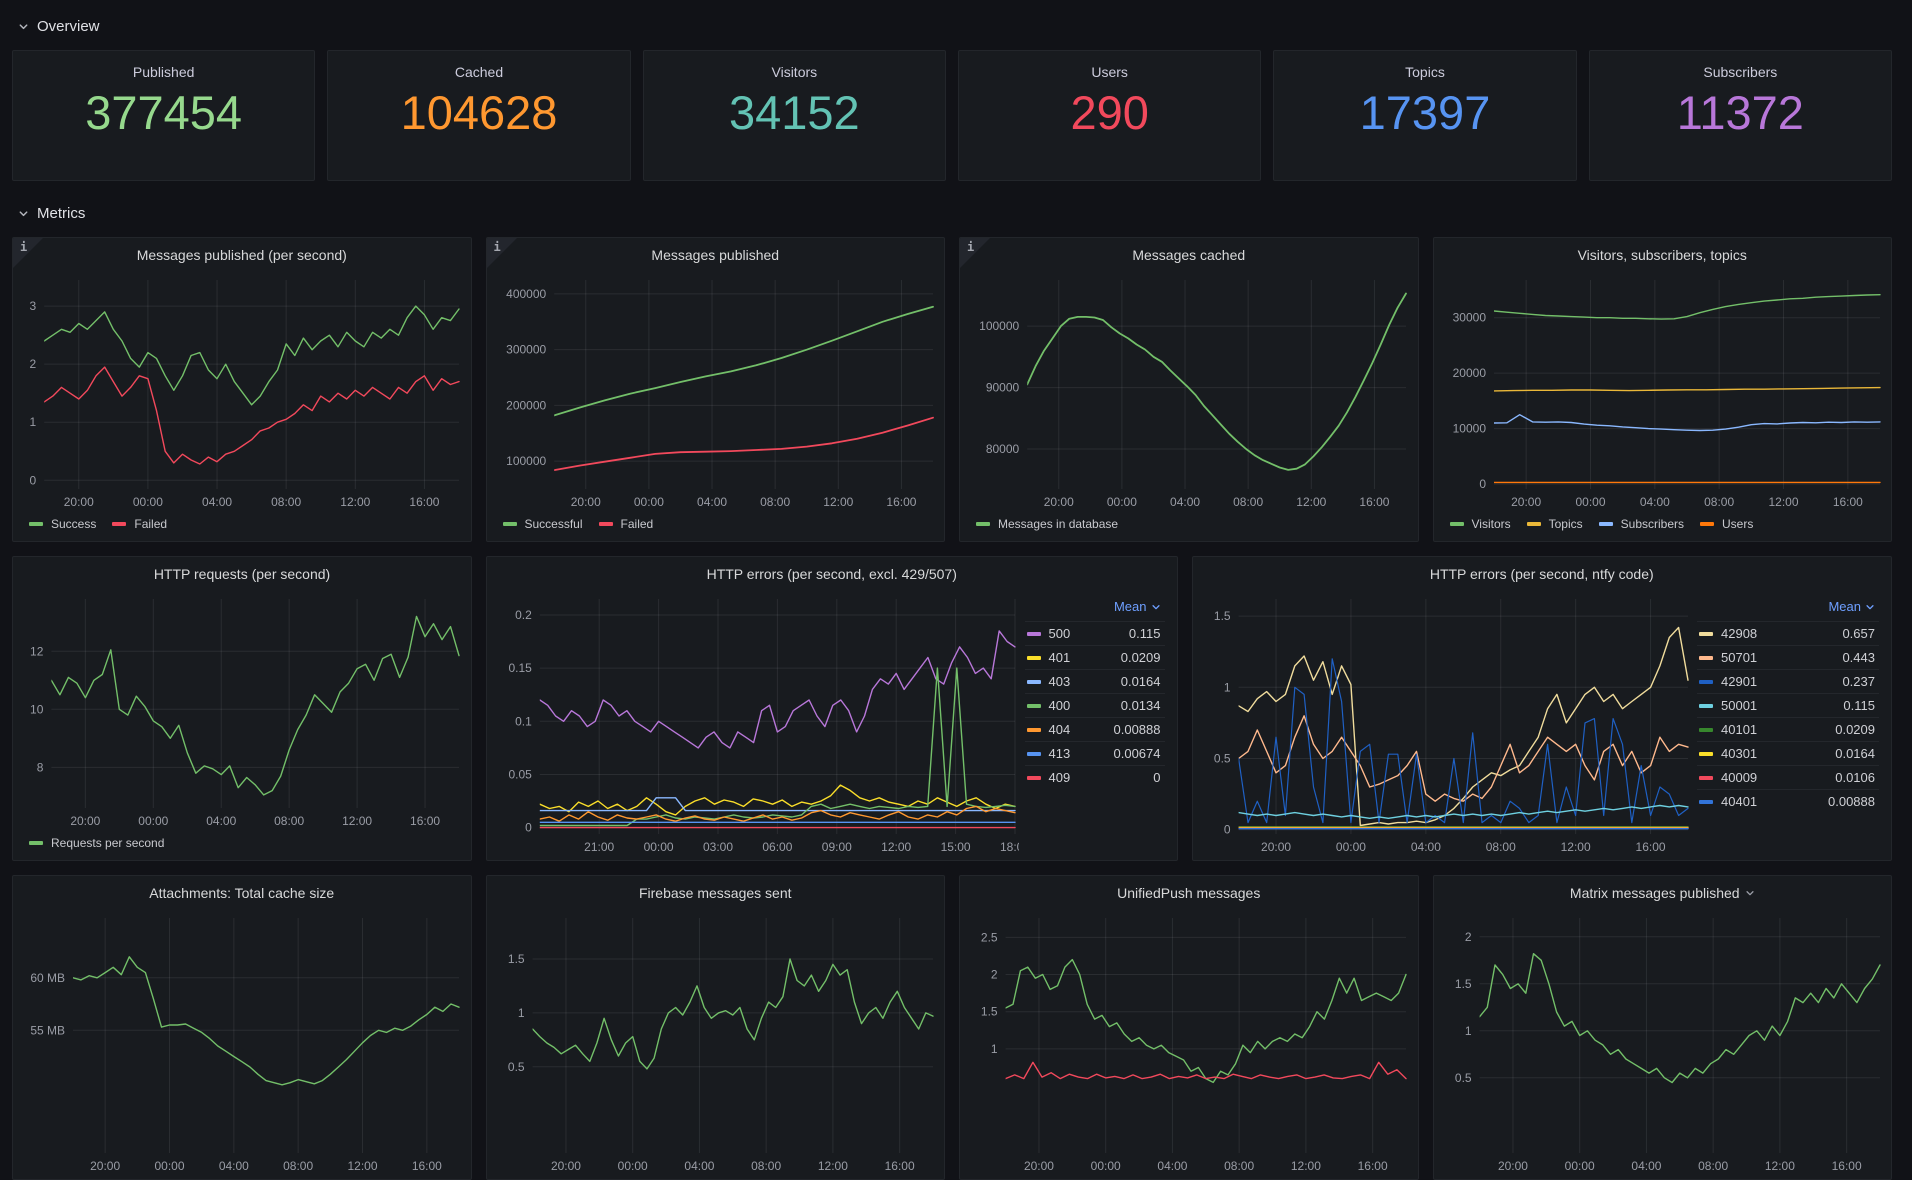  Describe the element at coordinates (1726, 524) in the screenshot. I see `legend-item: Users` at that location.